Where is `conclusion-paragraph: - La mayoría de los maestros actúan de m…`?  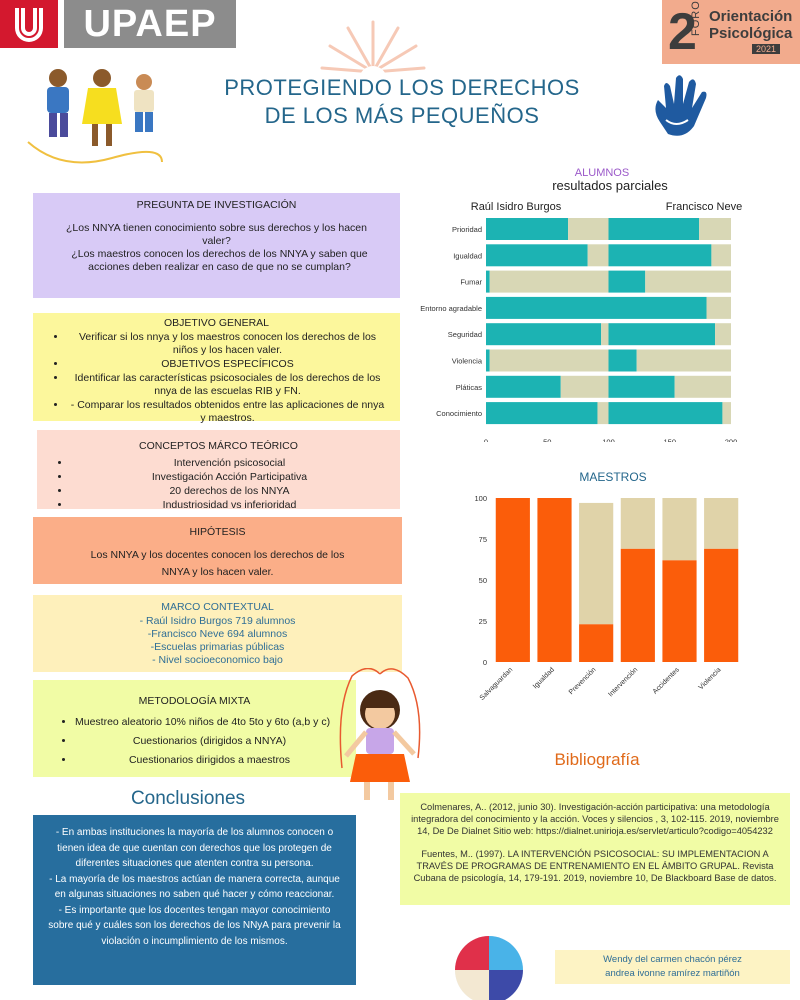
conclusion-paragraph: - La mayoría de los maestros actúan de m… is located at coordinates (194, 887).